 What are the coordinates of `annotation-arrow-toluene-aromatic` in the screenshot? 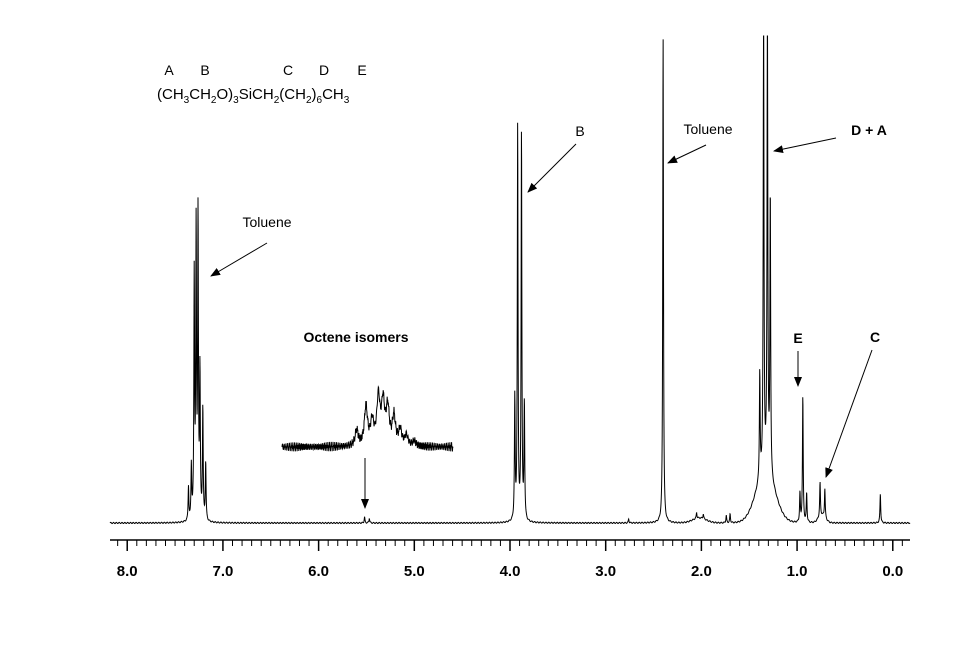 It's located at (239, 259).